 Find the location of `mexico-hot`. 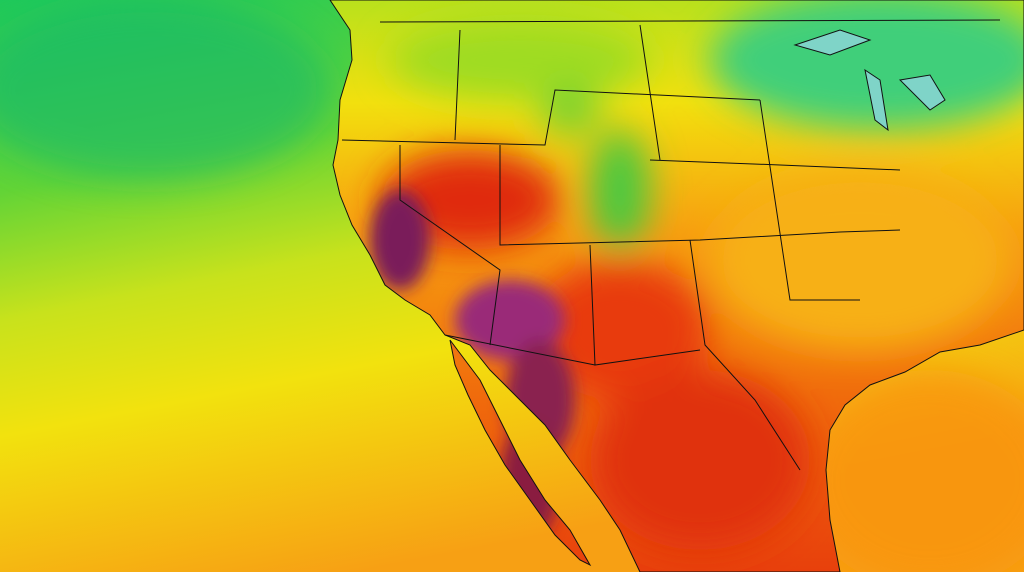

mexico-hot is located at coordinates (700, 460).